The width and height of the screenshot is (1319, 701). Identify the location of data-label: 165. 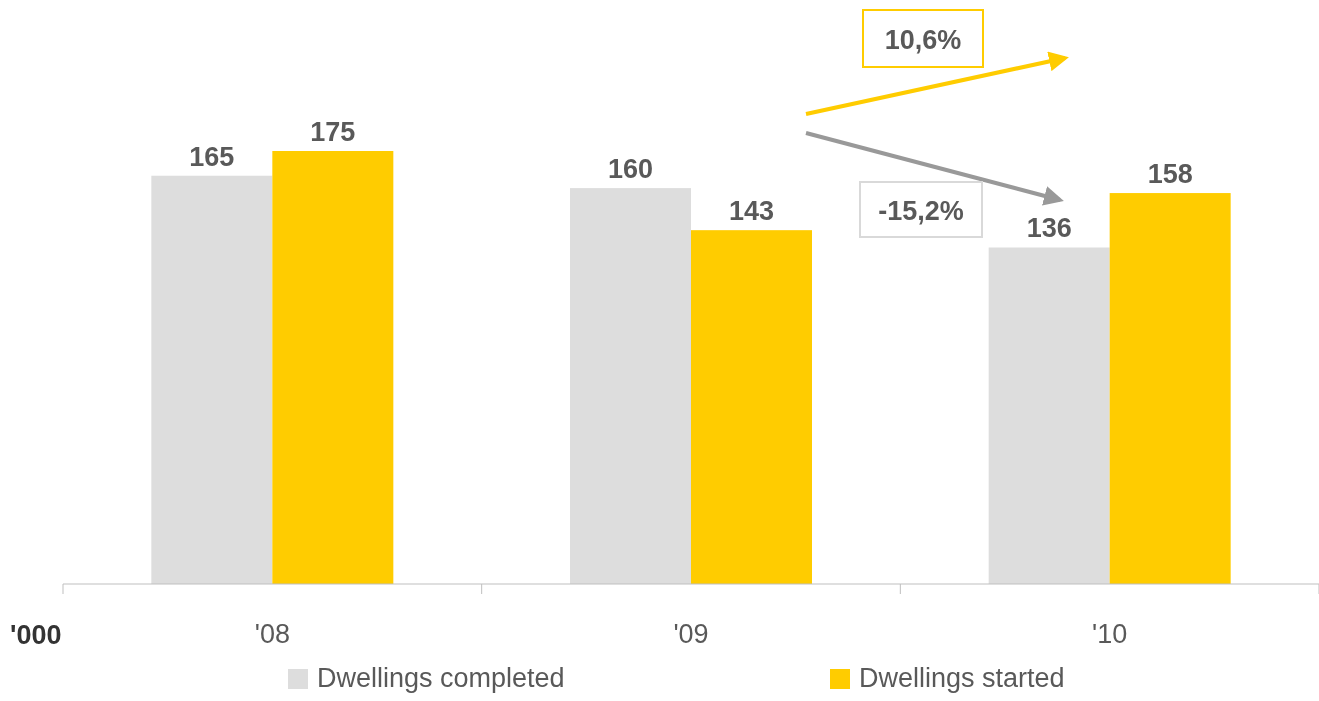
(212, 156).